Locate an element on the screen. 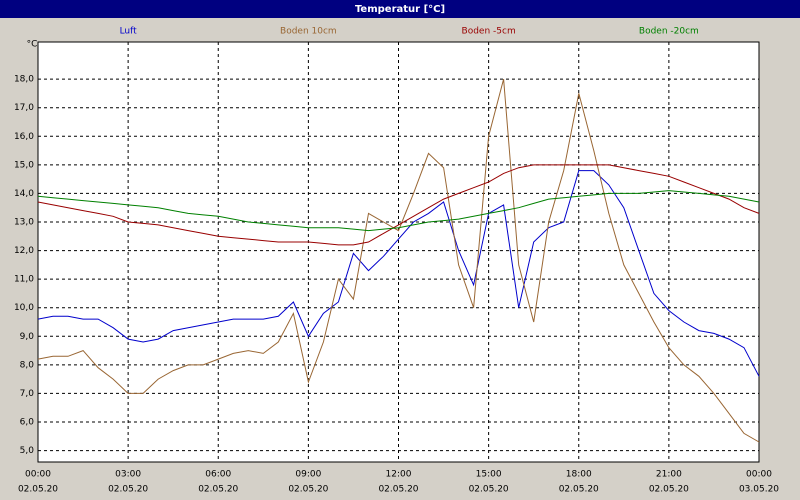 Image resolution: width=800 pixels, height=500 pixels. legend-entry: Luft is located at coordinates (129, 32).